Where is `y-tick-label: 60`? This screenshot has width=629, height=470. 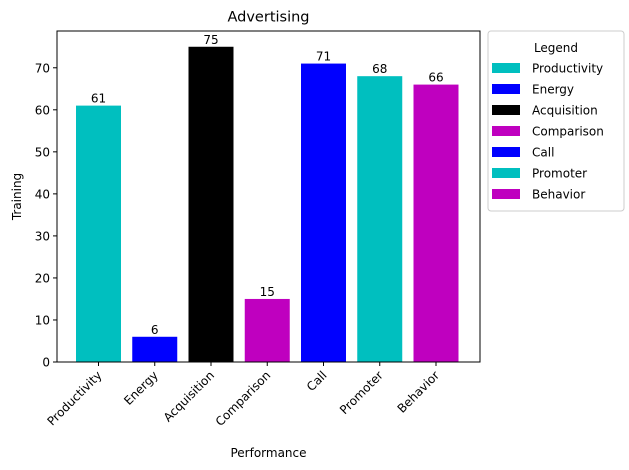 y-tick-label: 60 is located at coordinates (42, 110).